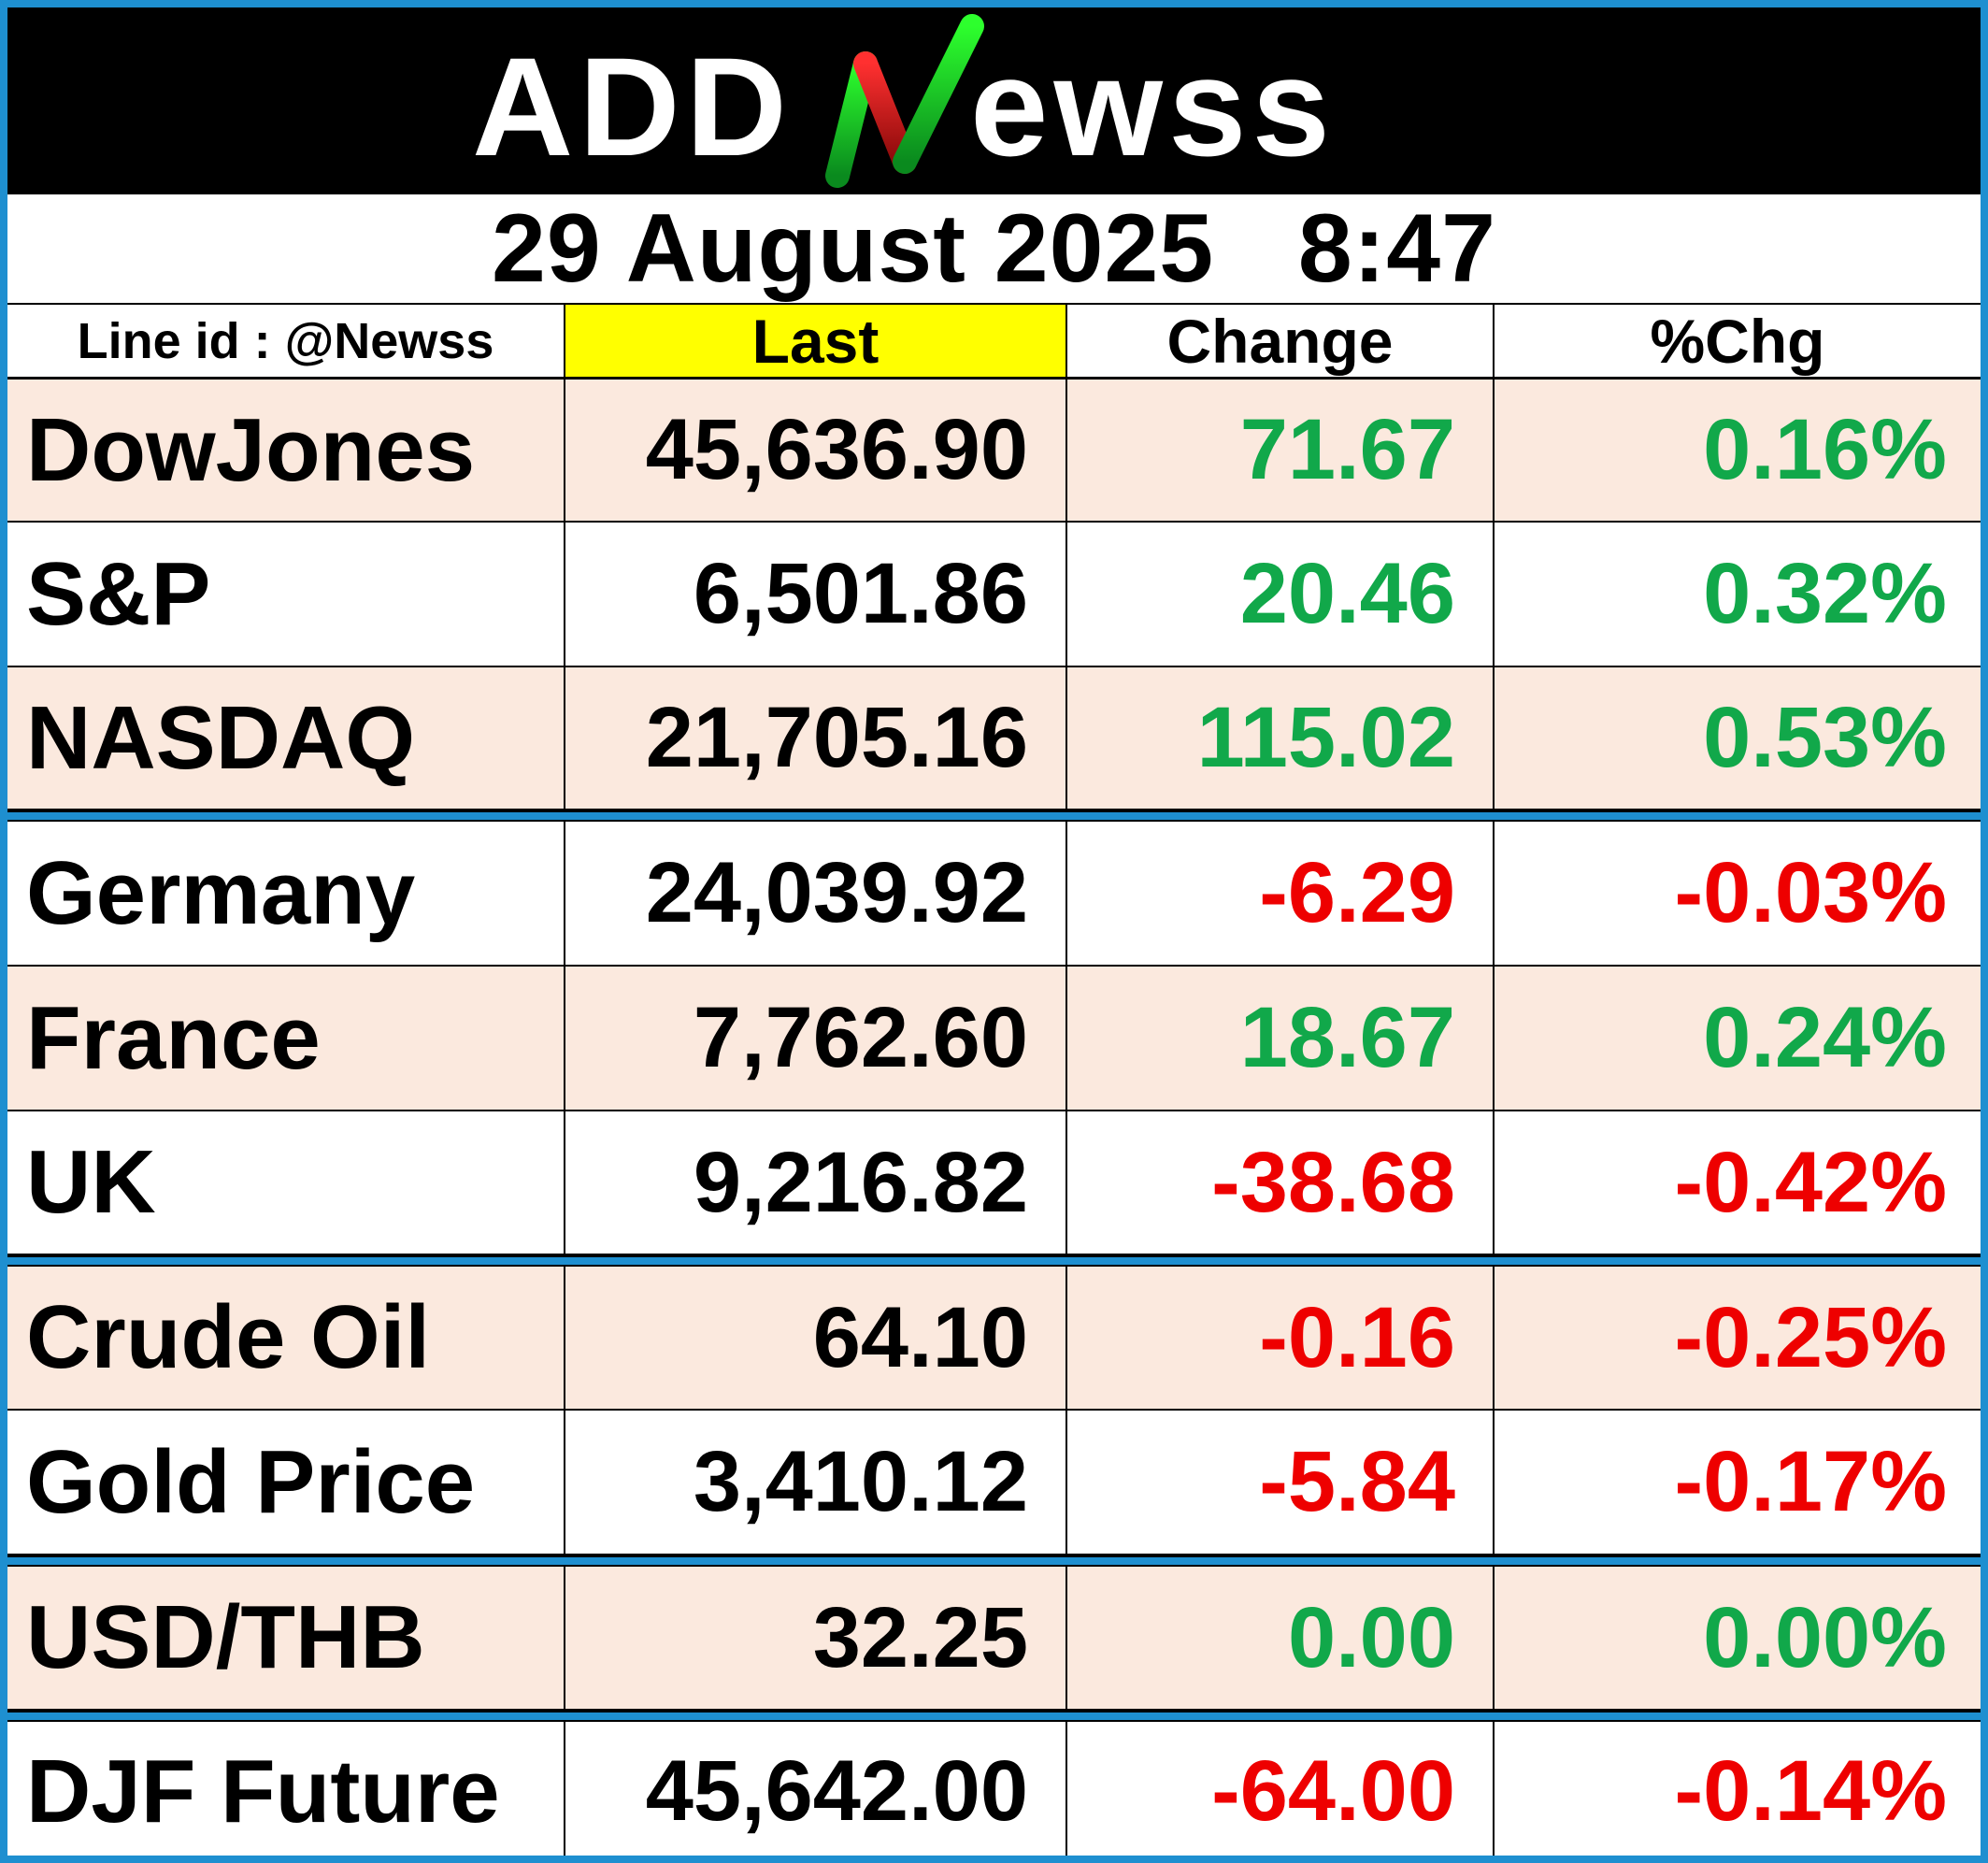  Describe the element at coordinates (286, 1038) in the screenshot. I see `cell-name: France` at that location.